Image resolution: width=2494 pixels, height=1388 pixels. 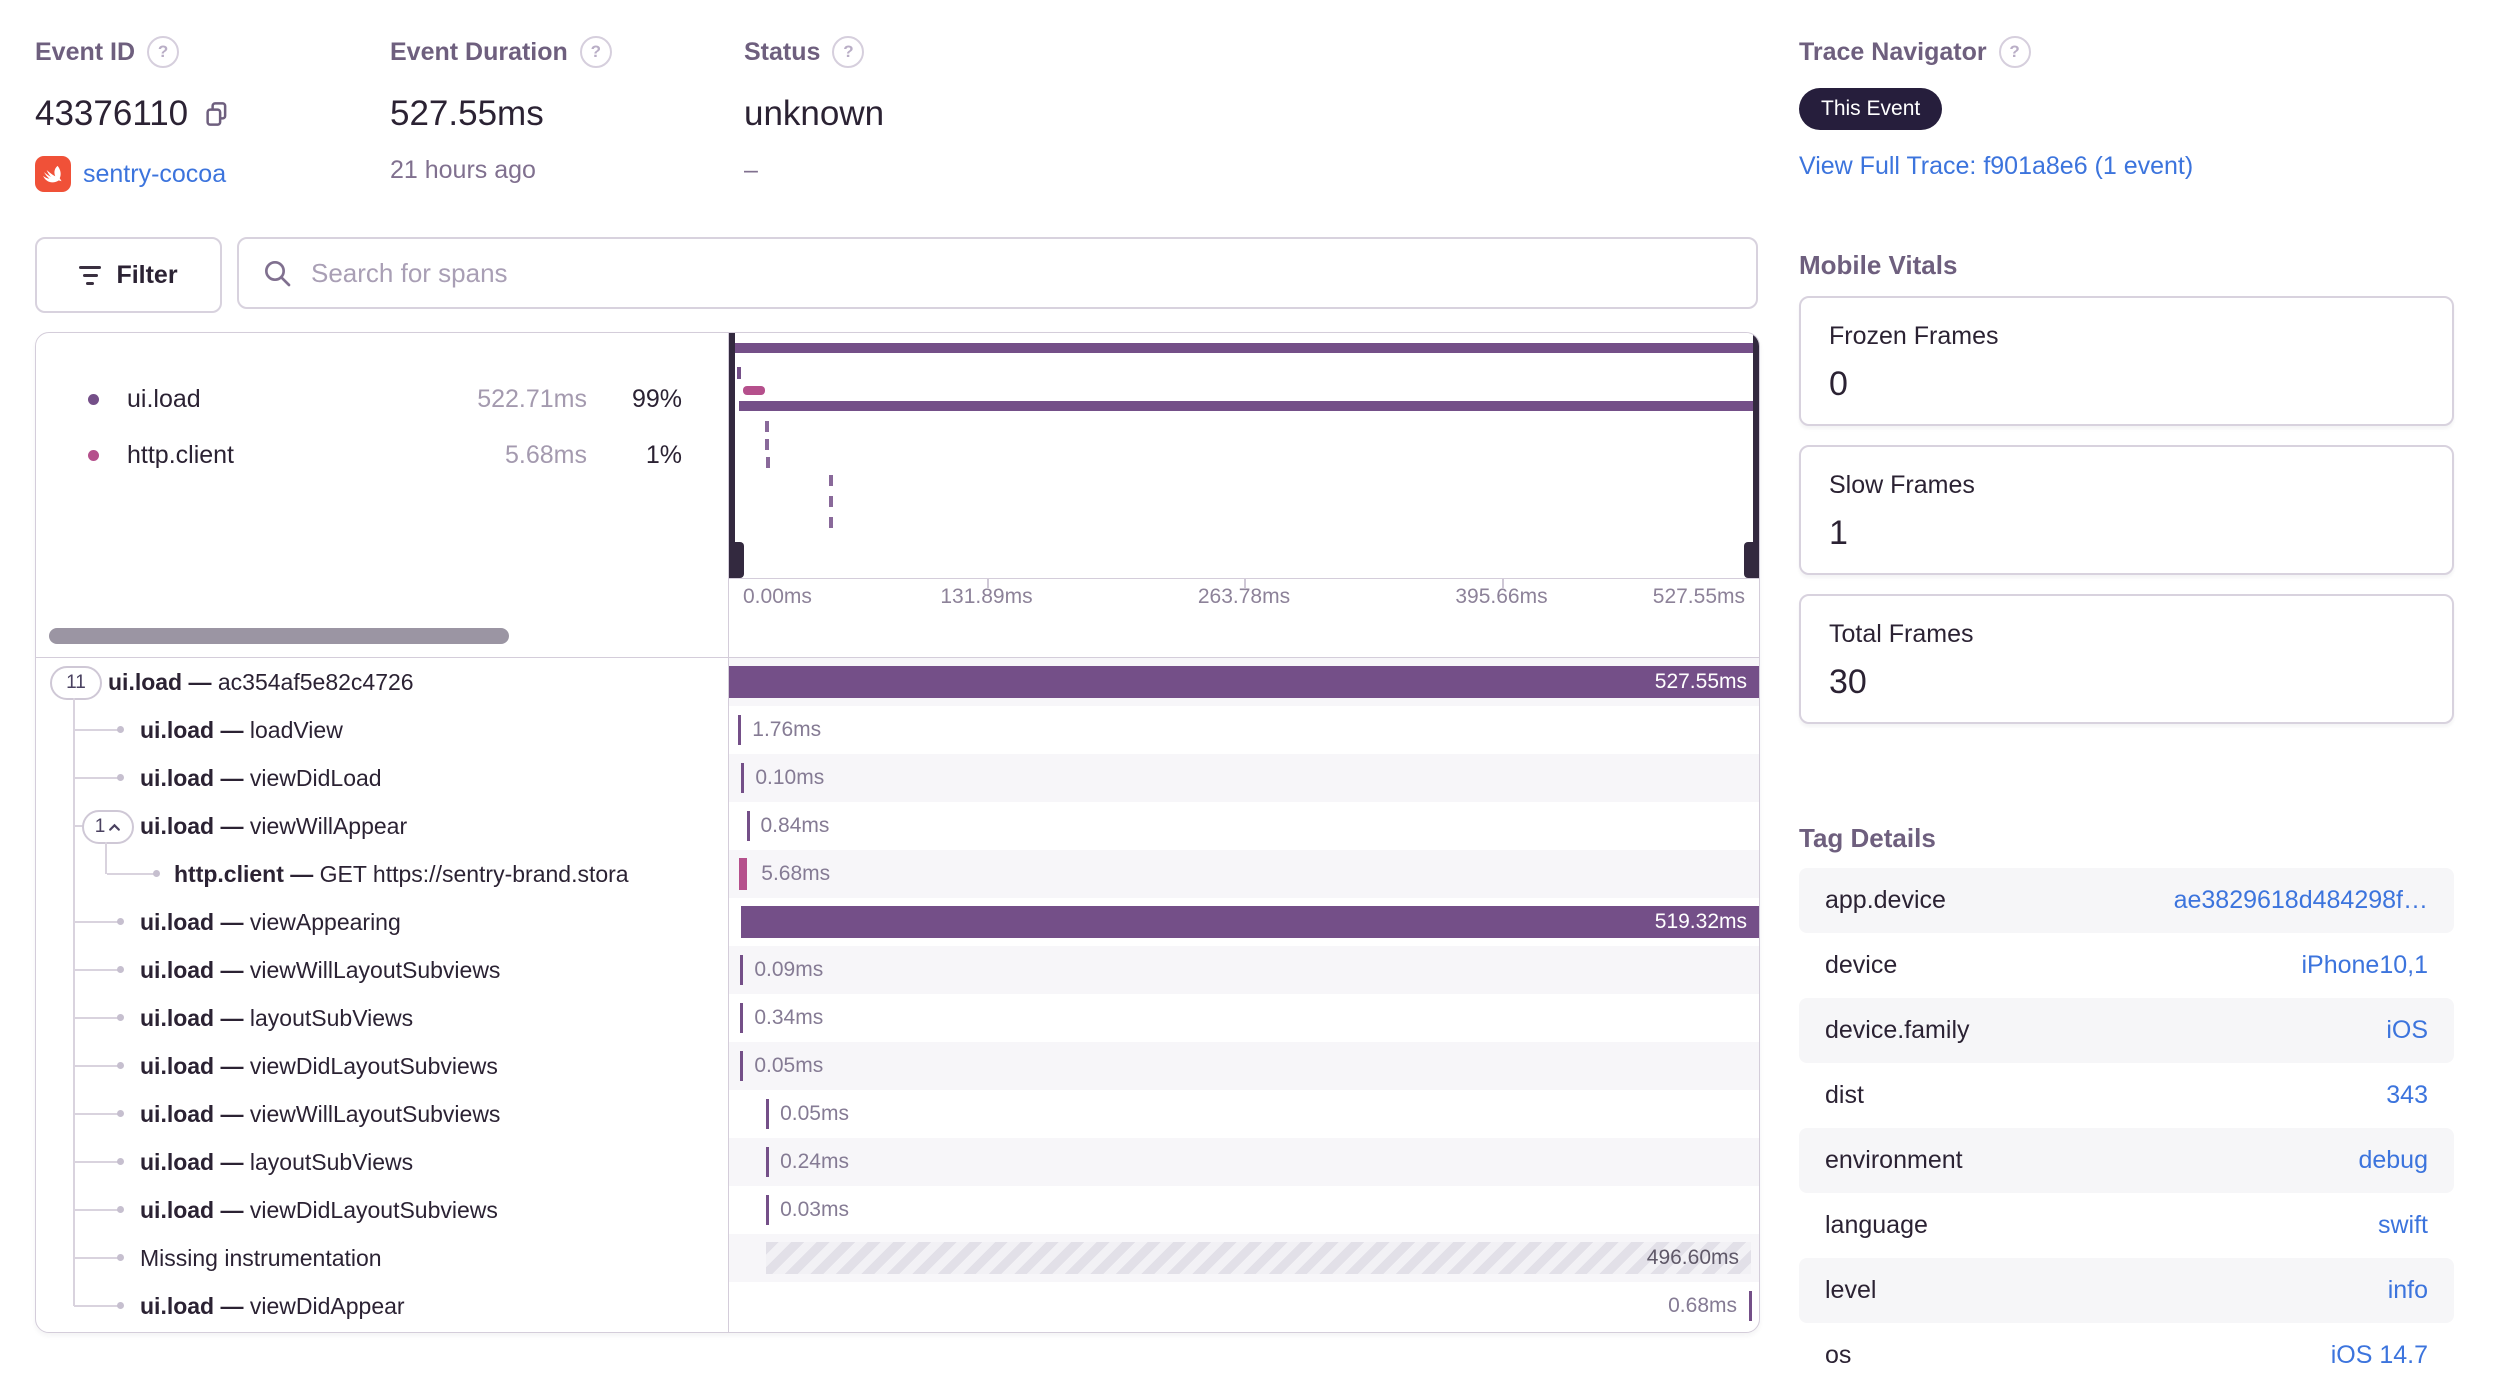 I want to click on tag-value-link: 343, so click(x=2407, y=1095).